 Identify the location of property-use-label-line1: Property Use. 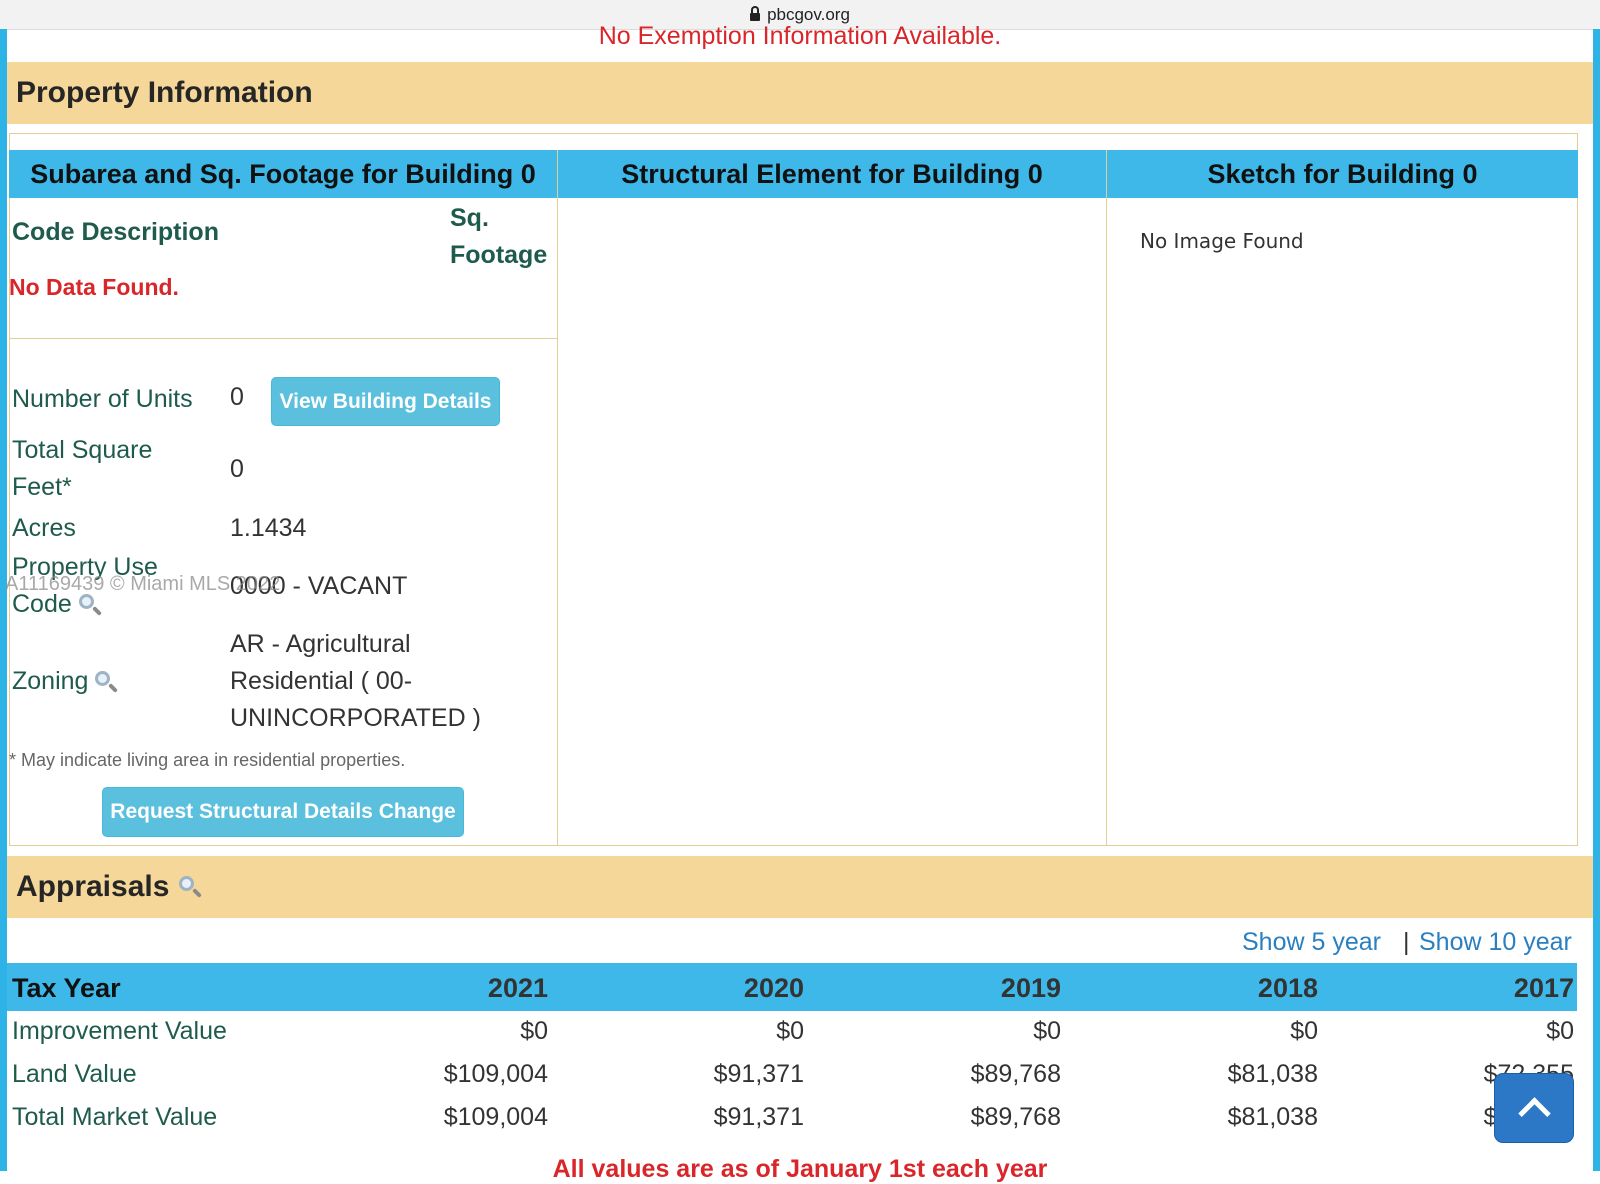
(85, 567).